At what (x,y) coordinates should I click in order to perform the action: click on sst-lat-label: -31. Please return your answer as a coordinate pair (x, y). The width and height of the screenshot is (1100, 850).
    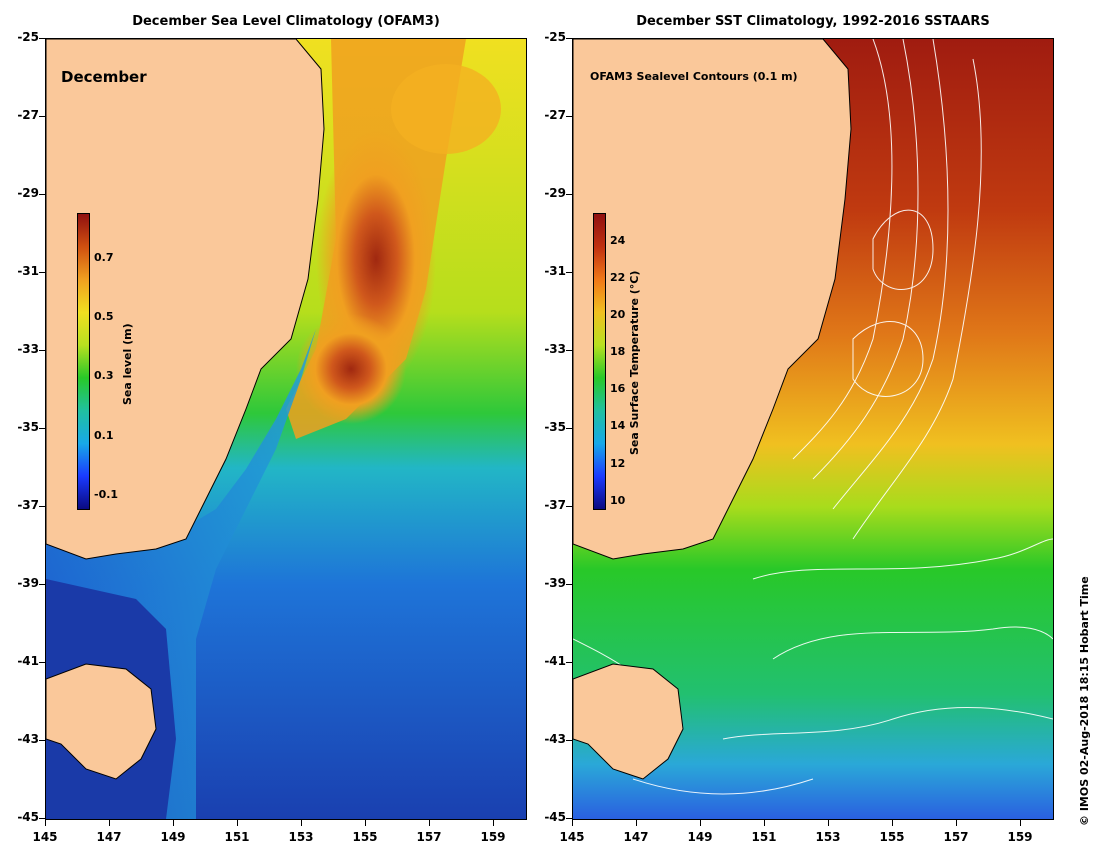
    Looking at the image, I should click on (555, 271).